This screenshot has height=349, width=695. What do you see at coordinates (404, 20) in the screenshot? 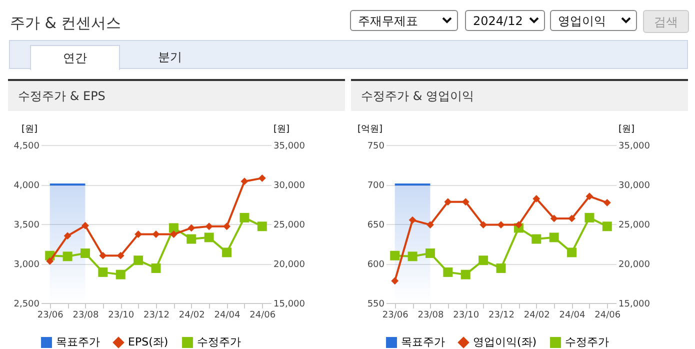
I see `dropdown: 주재무제표` at bounding box center [404, 20].